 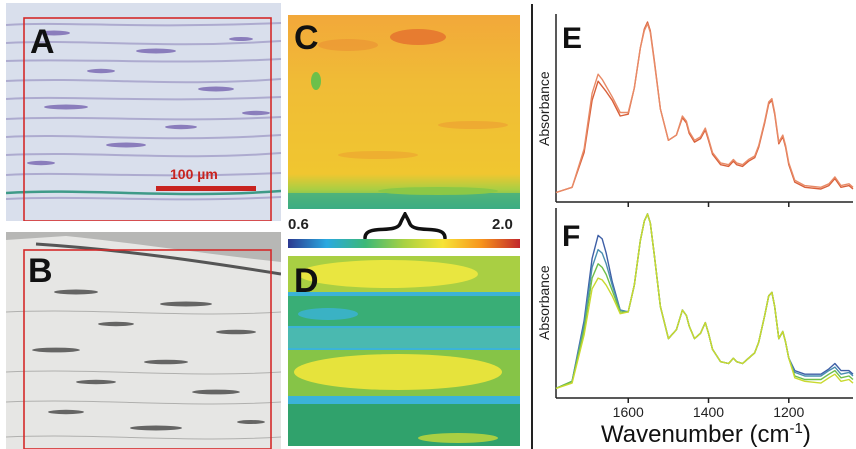 I want to click on panel-letter-f: F, so click(x=571, y=236).